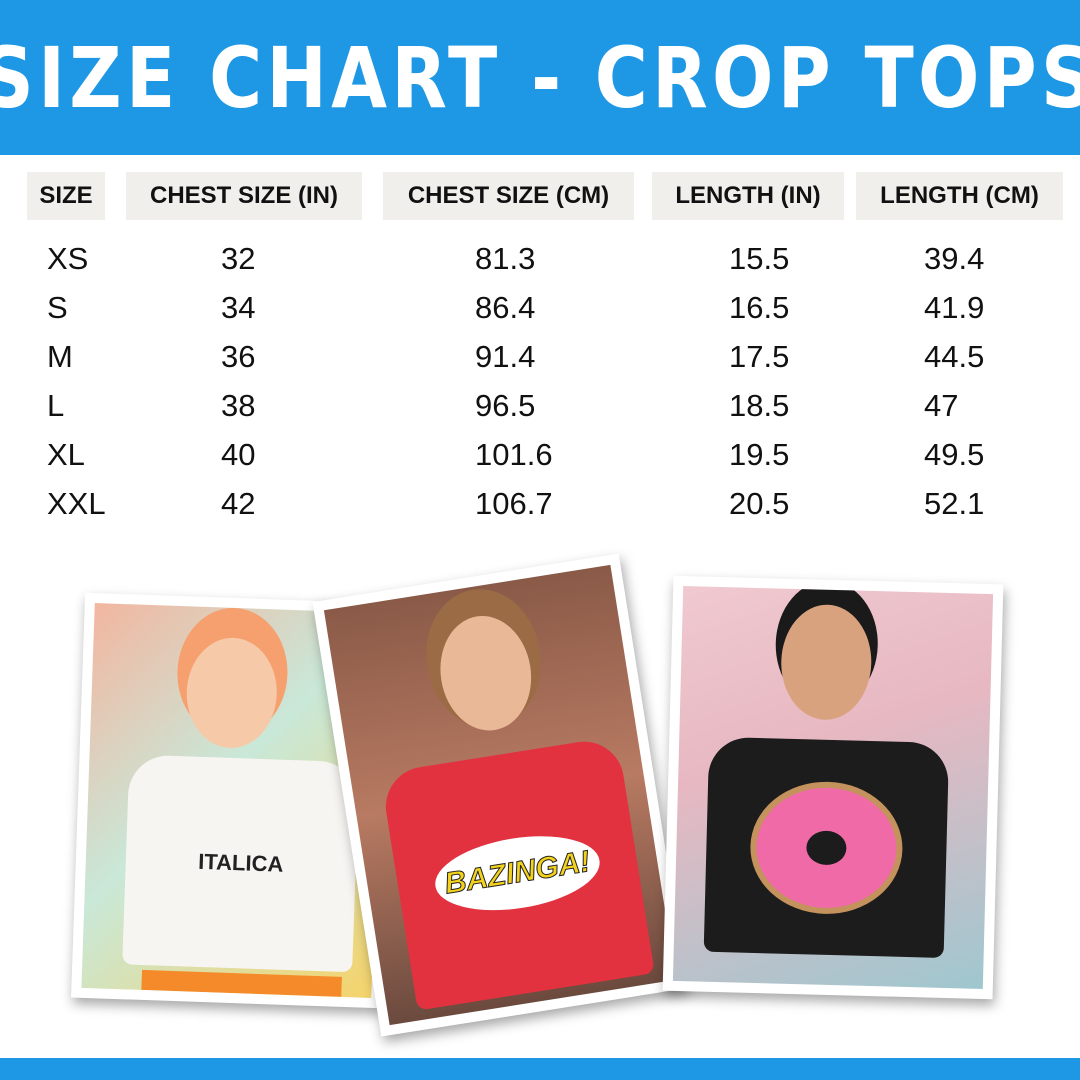  Describe the element at coordinates (238, 258) in the screenshot. I see `cell-chest-in: 32` at that location.